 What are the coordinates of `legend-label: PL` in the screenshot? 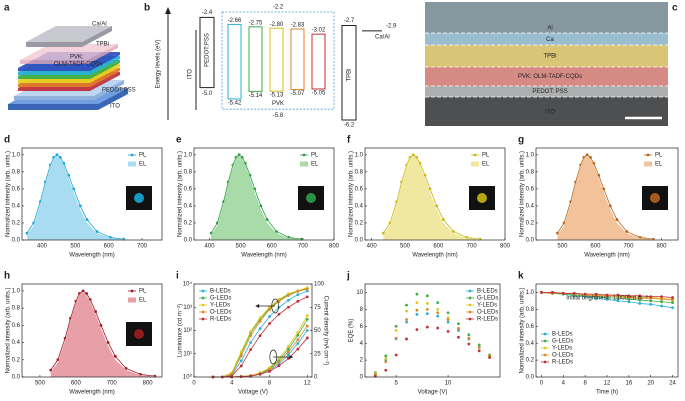 It's located at (659, 156).